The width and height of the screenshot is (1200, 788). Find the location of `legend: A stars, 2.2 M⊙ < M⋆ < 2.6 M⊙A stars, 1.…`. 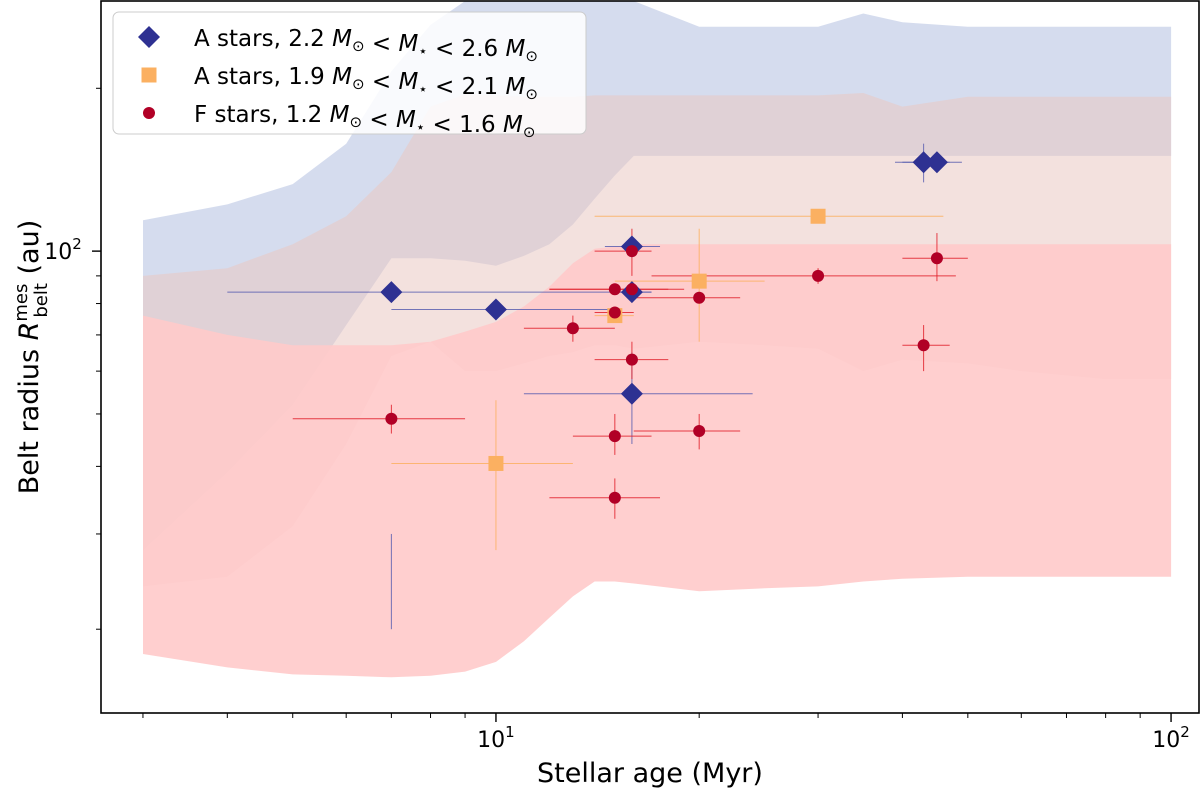

legend: A stars, 2.2 M⊙ < M⋆ < 2.6 M⊙A stars, 1.… is located at coordinates (349, 76).